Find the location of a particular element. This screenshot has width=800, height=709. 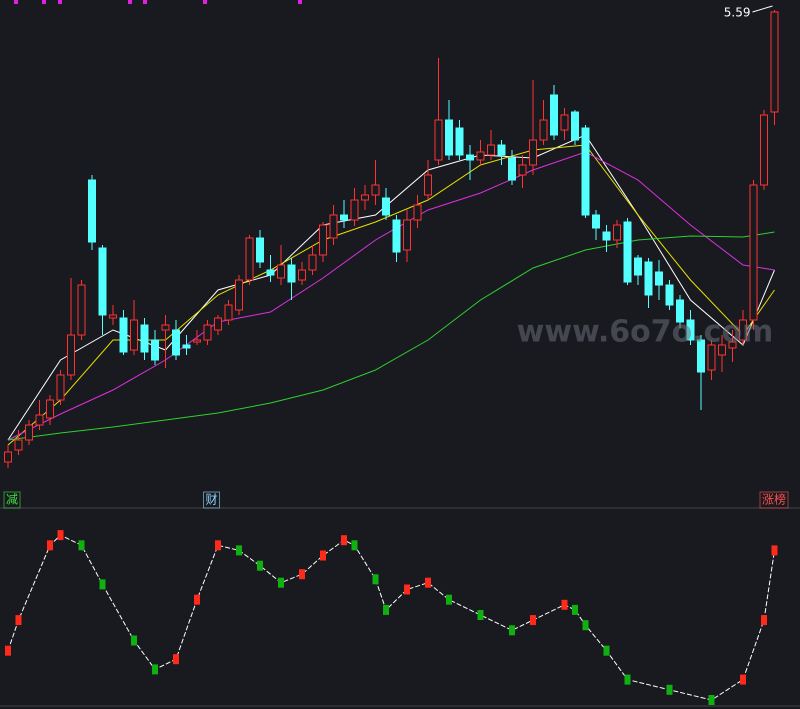

event-label: 涨榜 is located at coordinates (774, 499).